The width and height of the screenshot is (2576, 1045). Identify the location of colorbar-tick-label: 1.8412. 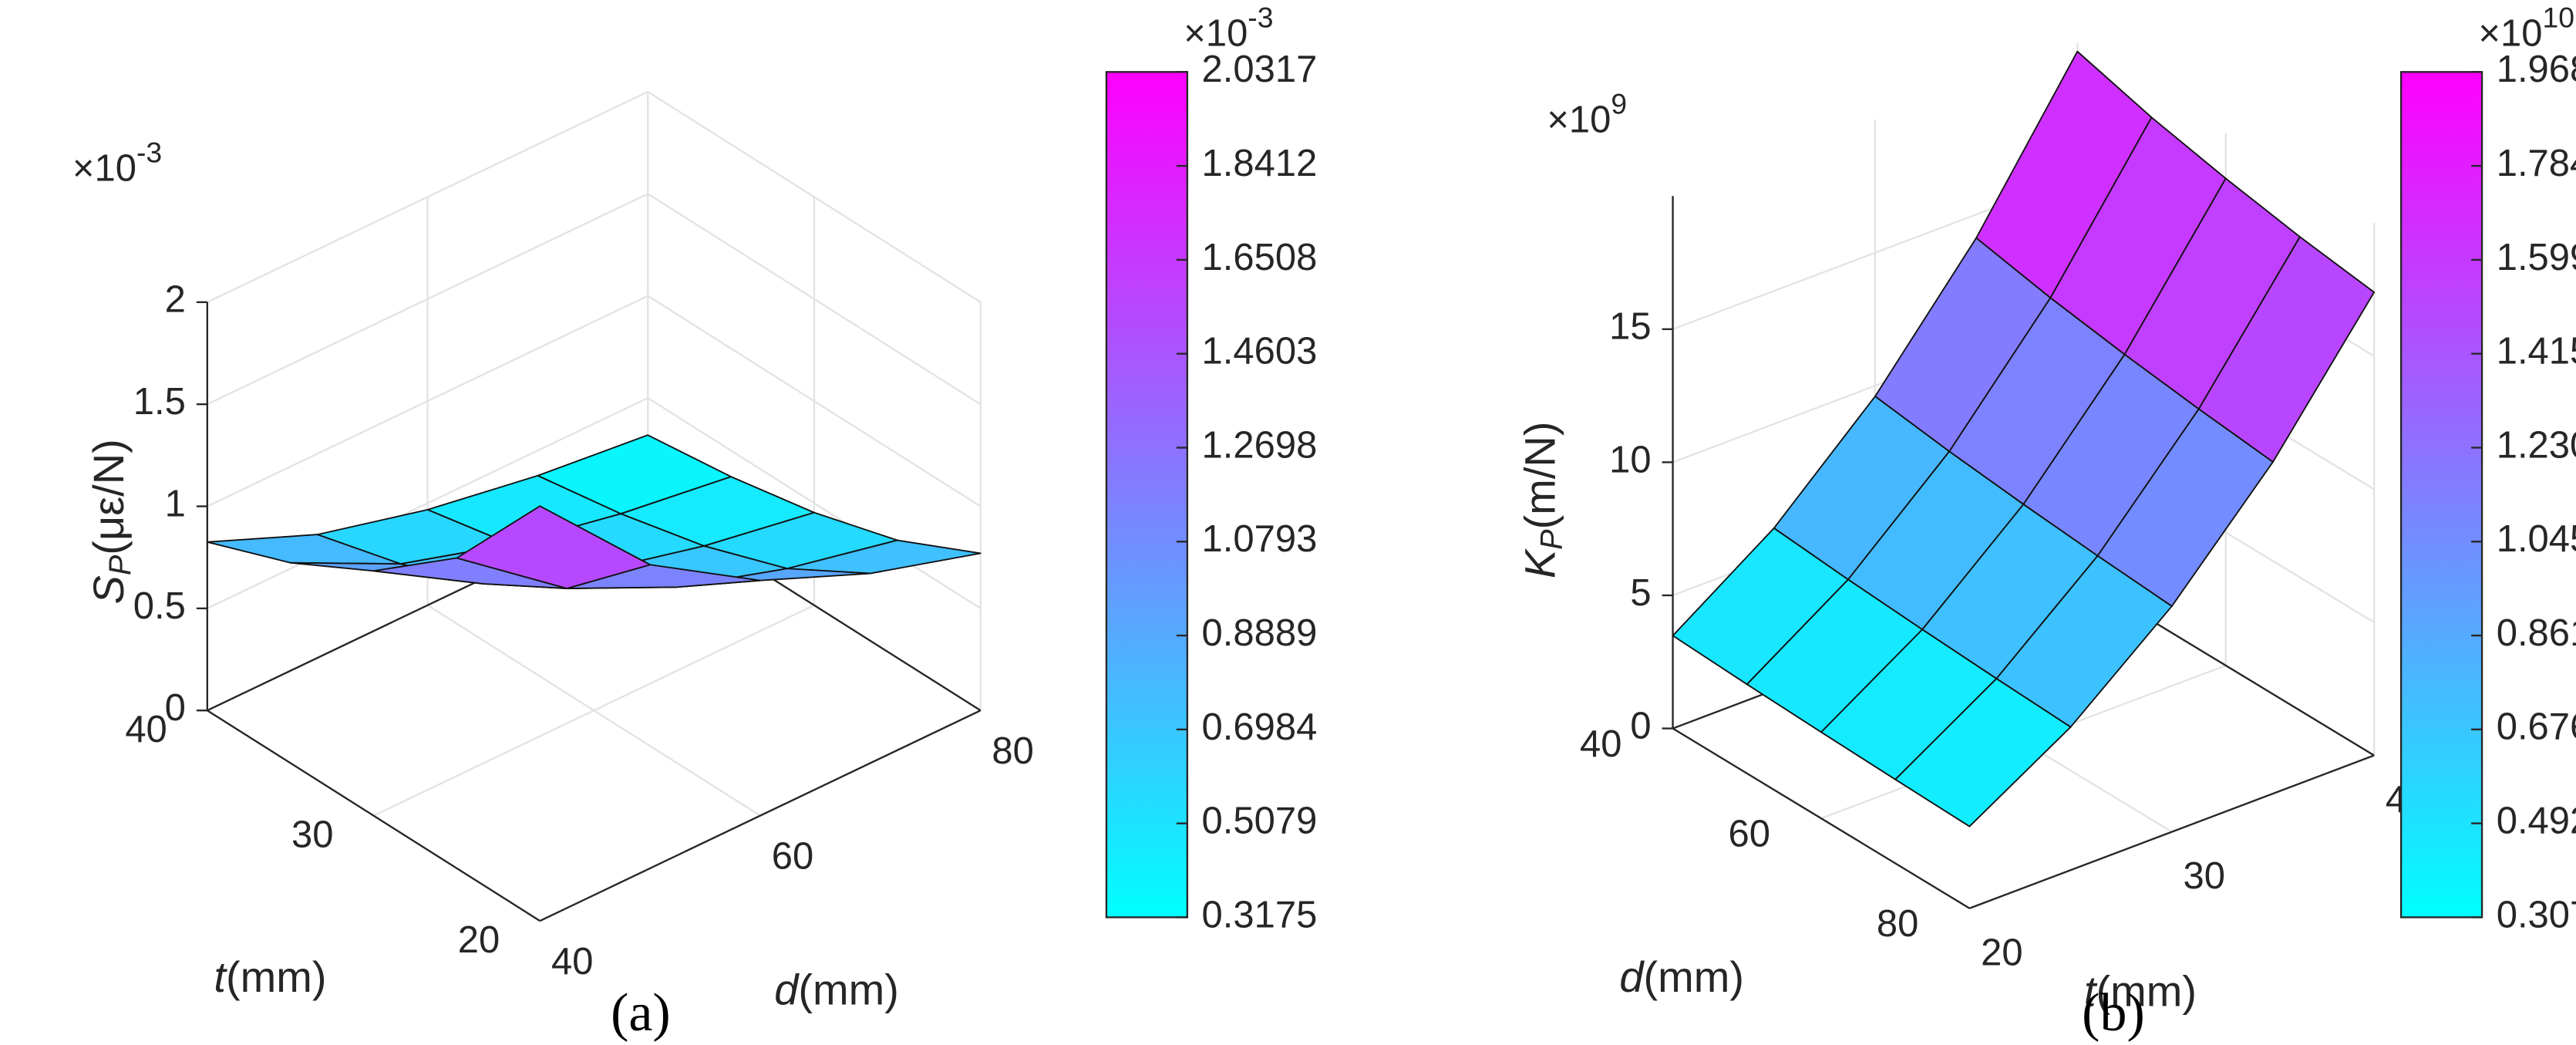
(1260, 163).